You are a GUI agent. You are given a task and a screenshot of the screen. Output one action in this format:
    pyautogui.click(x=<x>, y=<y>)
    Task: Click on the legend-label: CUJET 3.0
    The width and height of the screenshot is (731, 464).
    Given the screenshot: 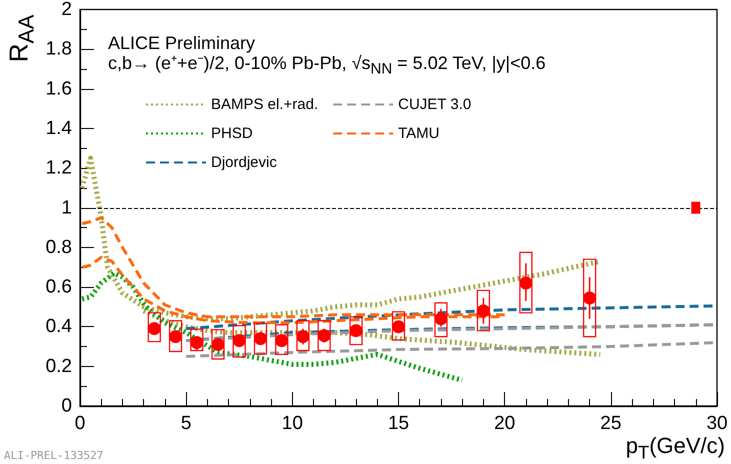 What is the action you would take?
    pyautogui.click(x=435, y=104)
    